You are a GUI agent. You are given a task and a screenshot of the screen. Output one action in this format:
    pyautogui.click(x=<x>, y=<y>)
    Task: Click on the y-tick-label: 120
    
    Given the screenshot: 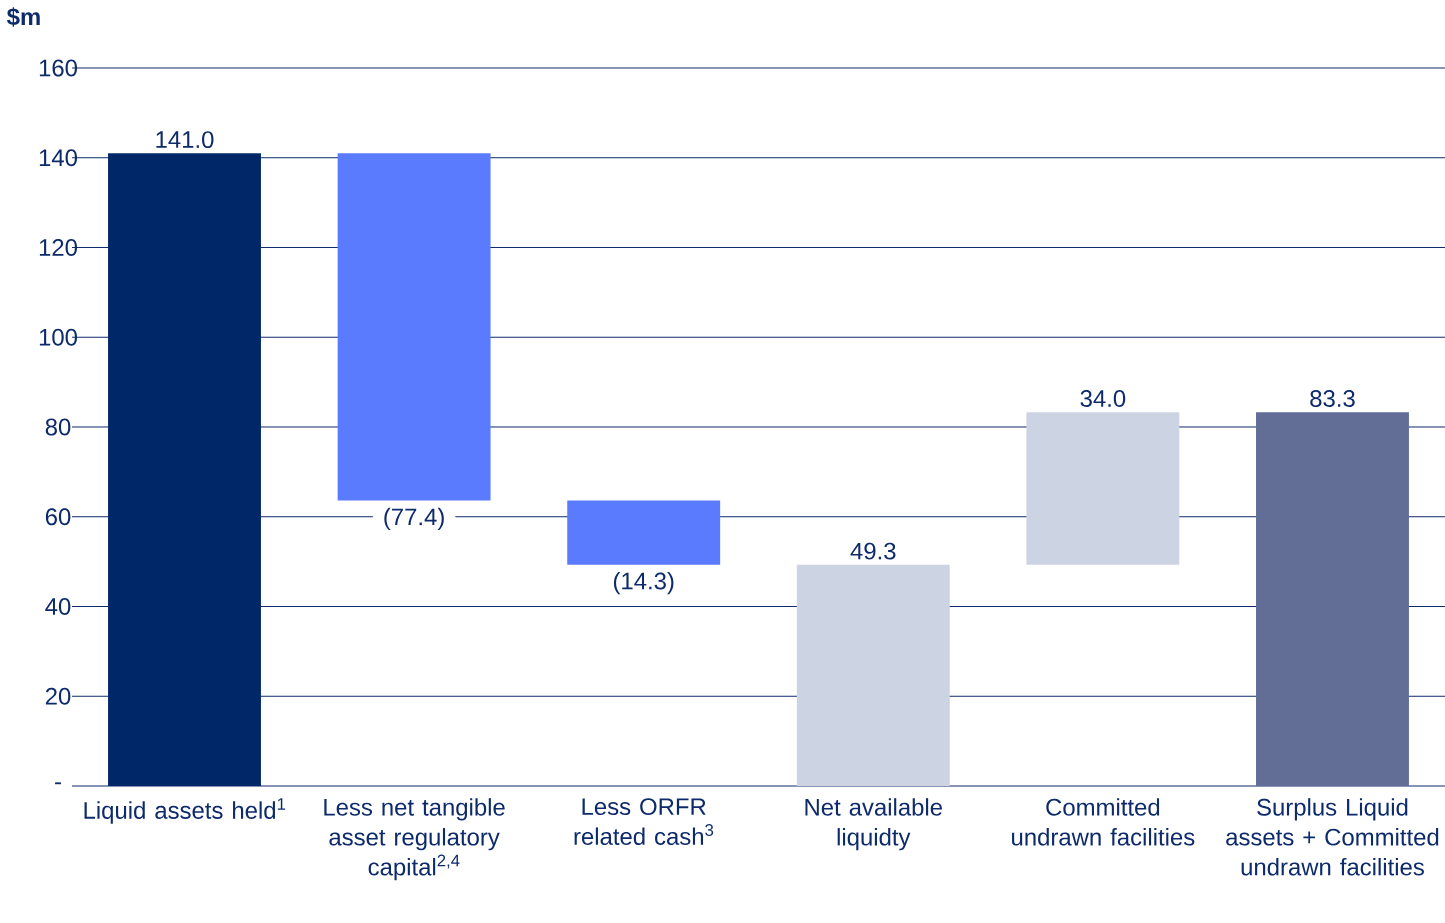 What is the action you would take?
    pyautogui.click(x=58, y=247)
    